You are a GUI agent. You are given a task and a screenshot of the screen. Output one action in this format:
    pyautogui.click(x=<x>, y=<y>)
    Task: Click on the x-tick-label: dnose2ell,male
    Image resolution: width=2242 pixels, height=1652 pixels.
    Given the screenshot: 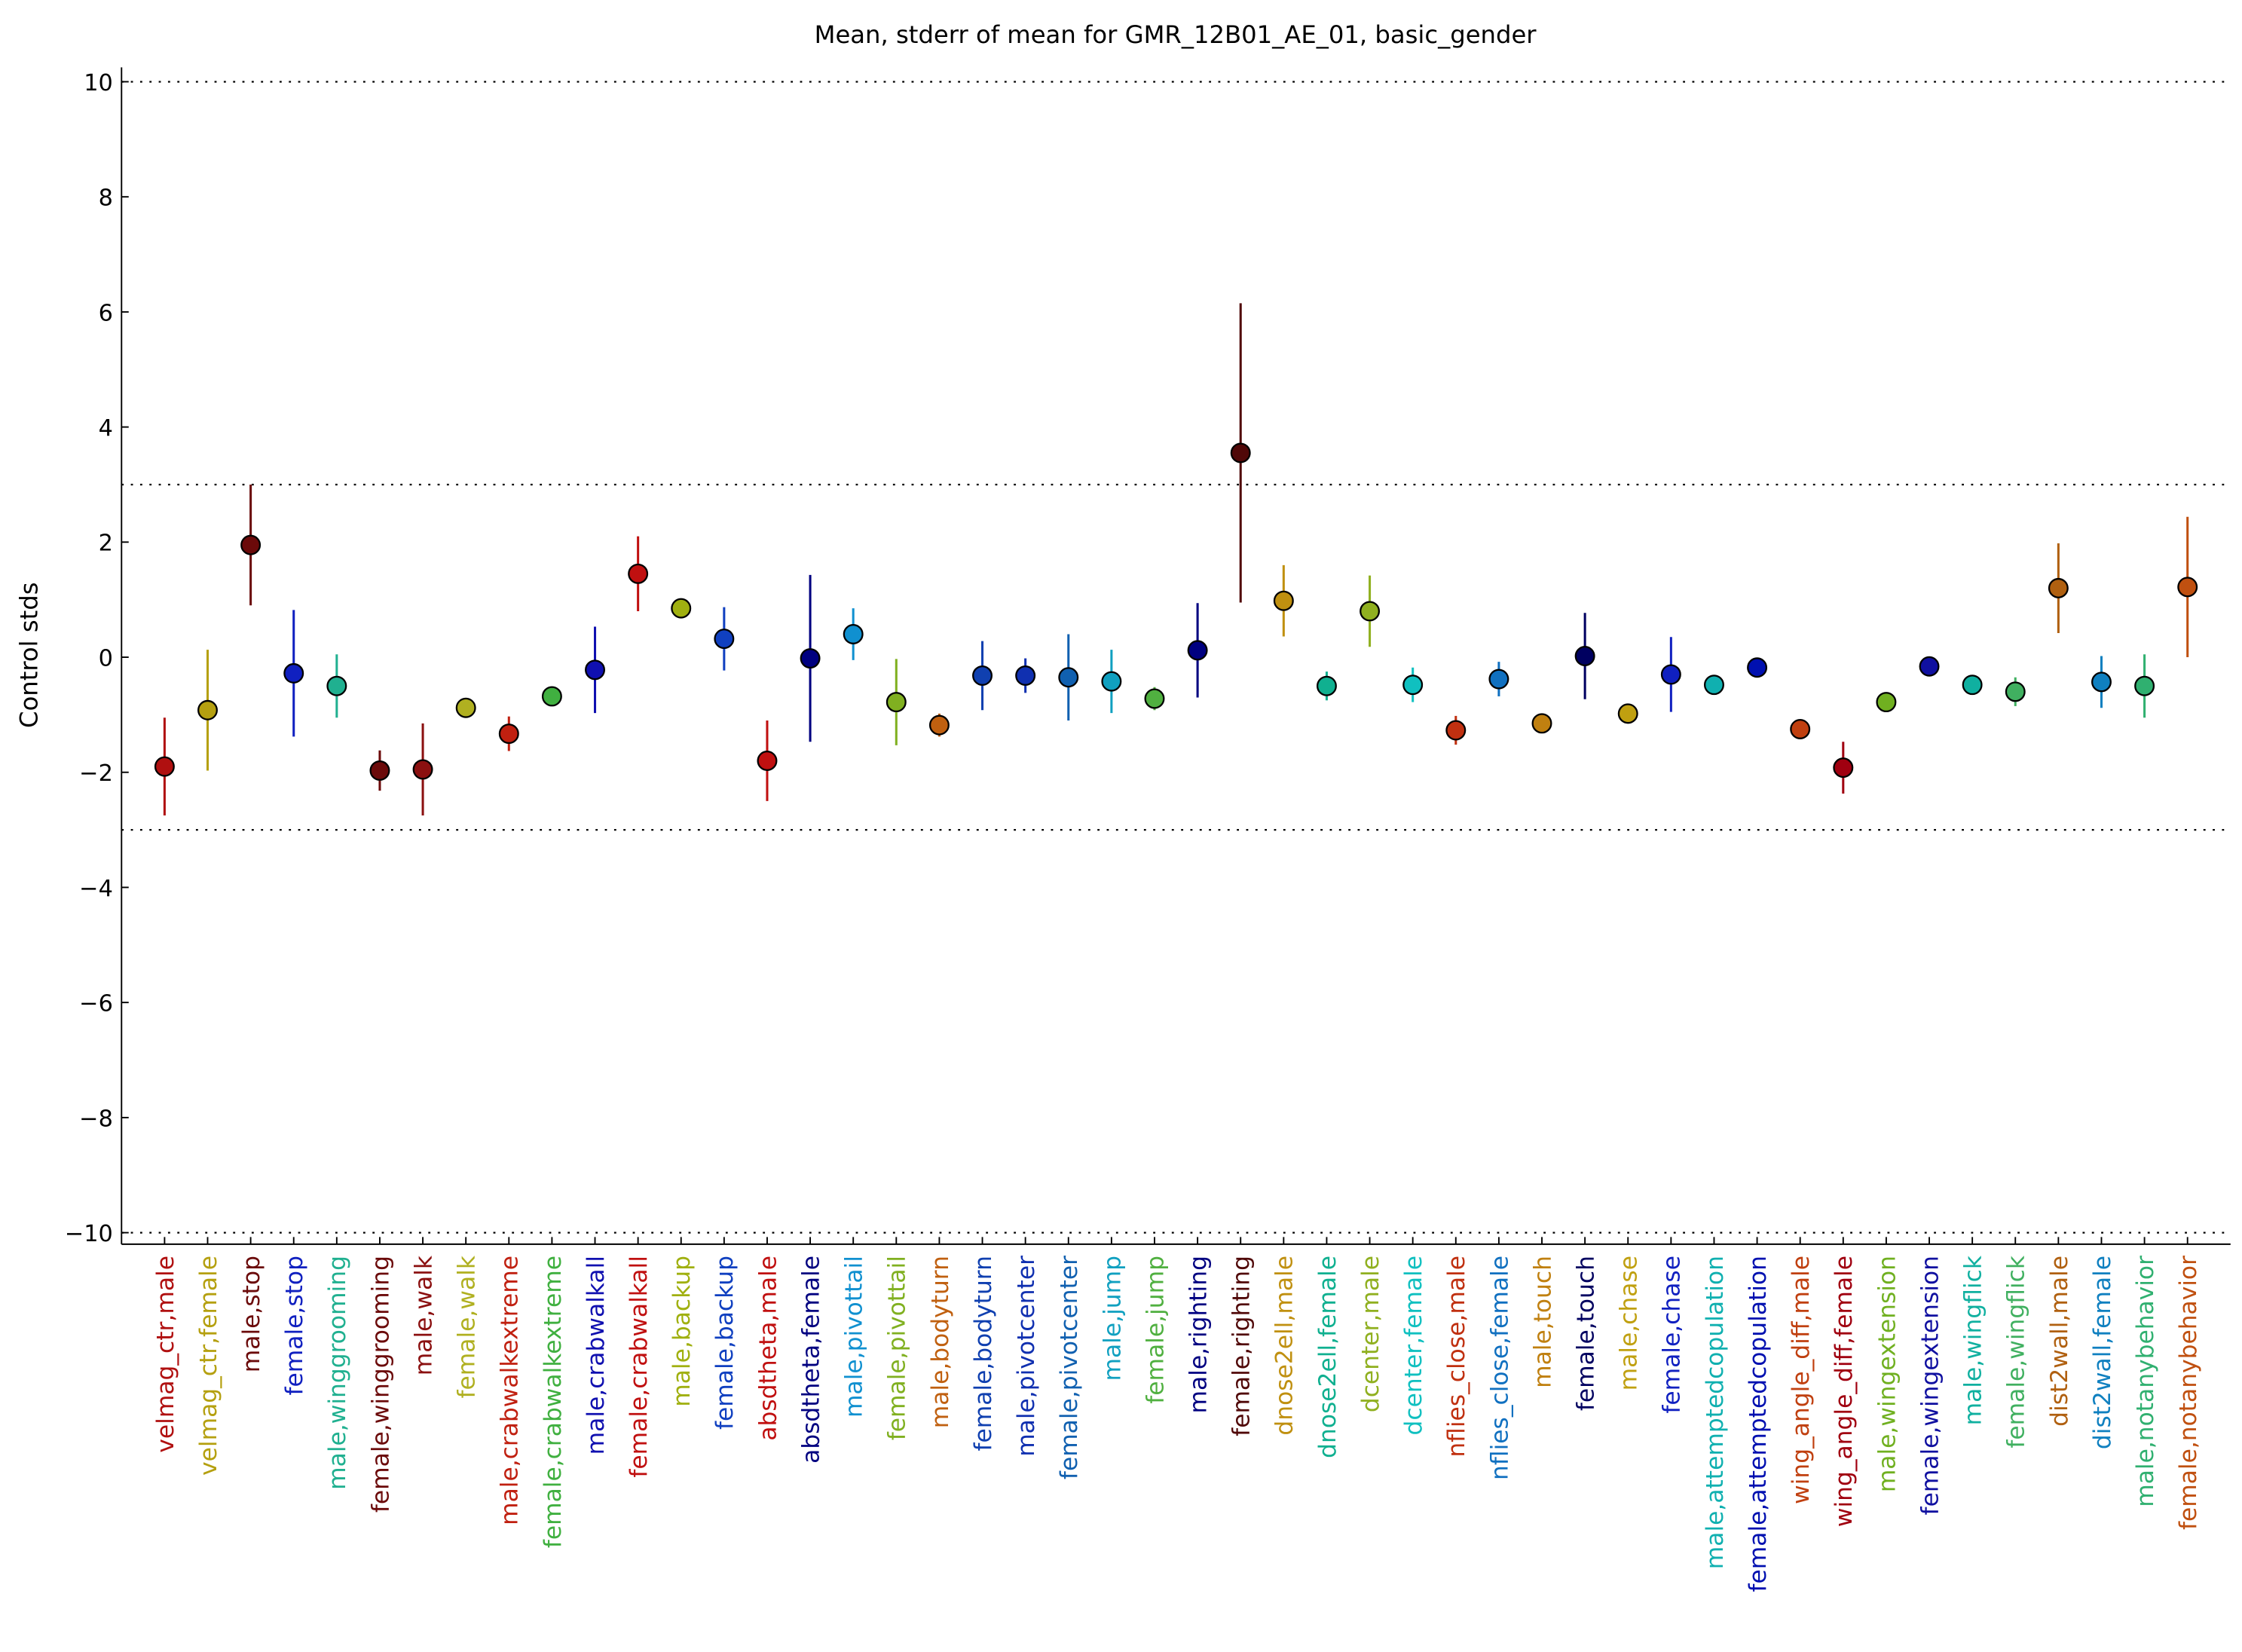 What is the action you would take?
    pyautogui.click(x=1284, y=1346)
    